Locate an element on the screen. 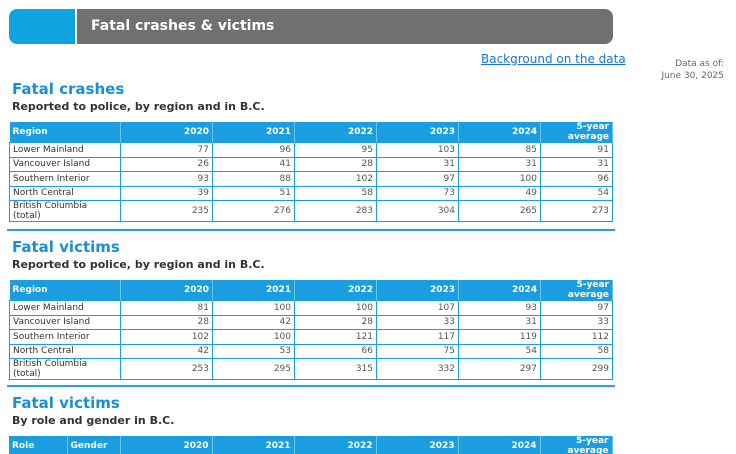  table-cell: 295 is located at coordinates (253, 369).